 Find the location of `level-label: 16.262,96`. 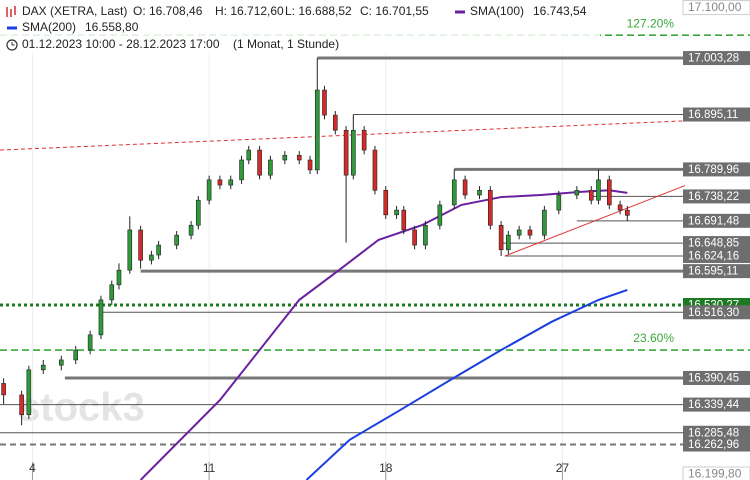

level-label: 16.262,96 is located at coordinates (713, 445).